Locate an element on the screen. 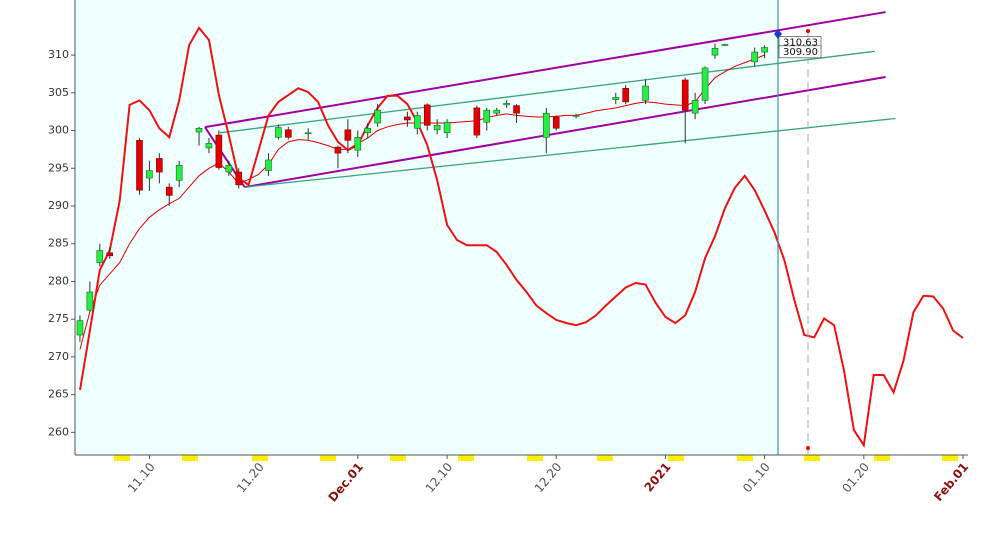 This screenshot has height=548, width=991. y-tick-label: 285 is located at coordinates (58, 243).